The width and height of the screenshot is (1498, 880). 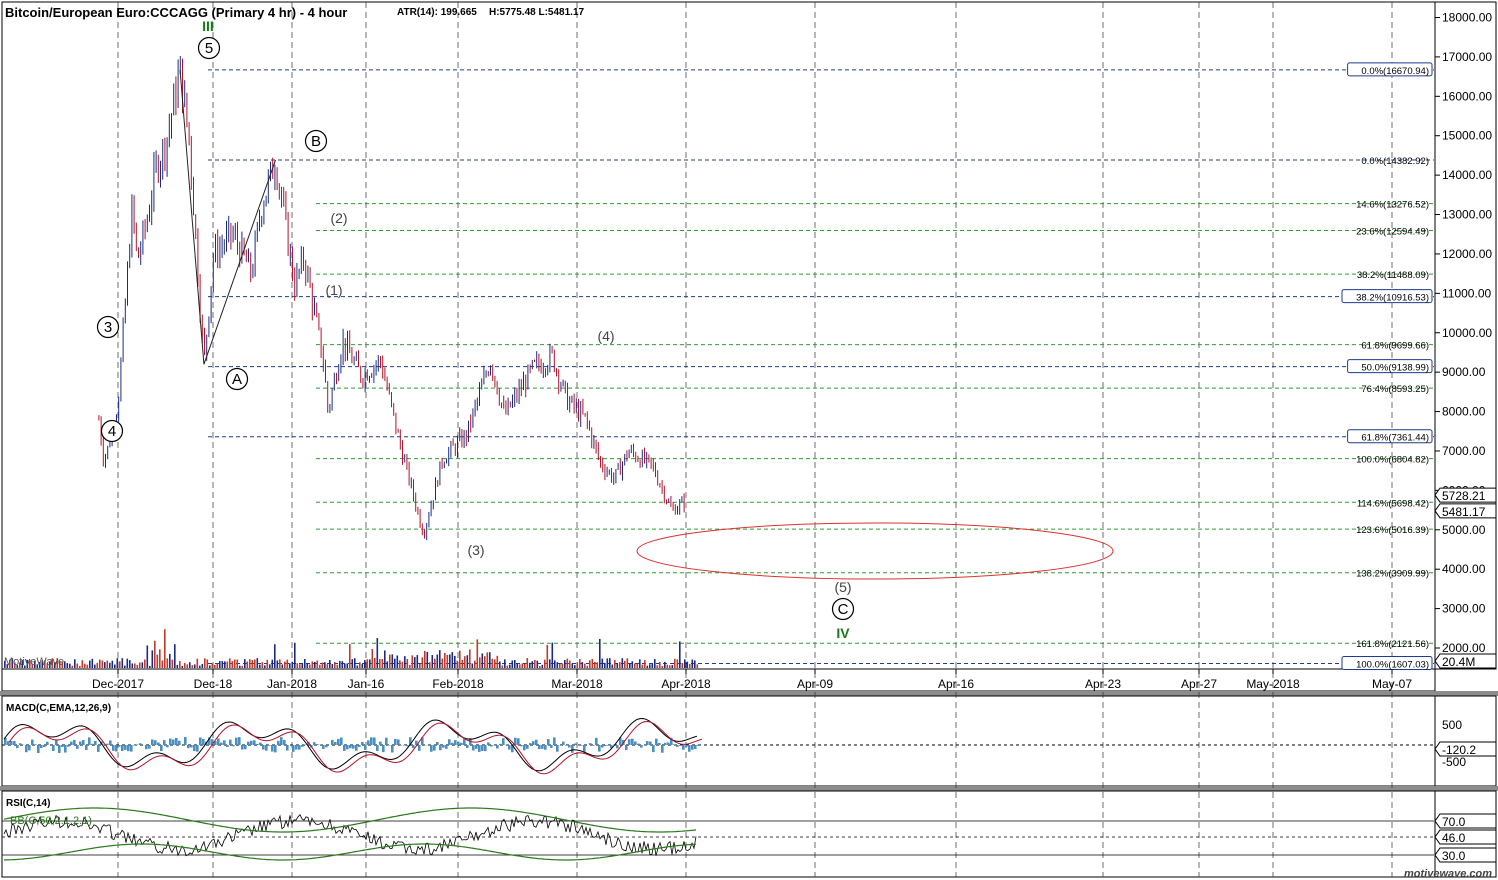 I want to click on wave-label: A, so click(x=237, y=379).